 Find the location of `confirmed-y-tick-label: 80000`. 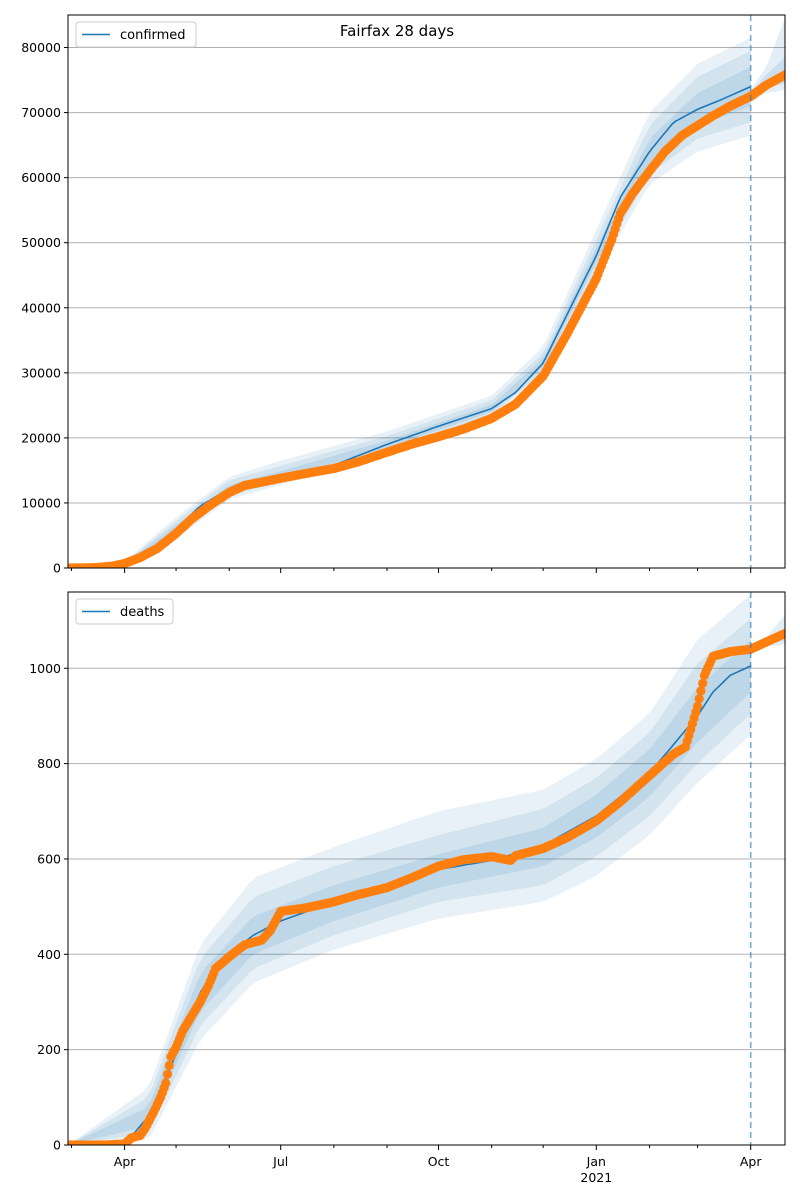

confirmed-y-tick-label: 80000 is located at coordinates (41, 47).